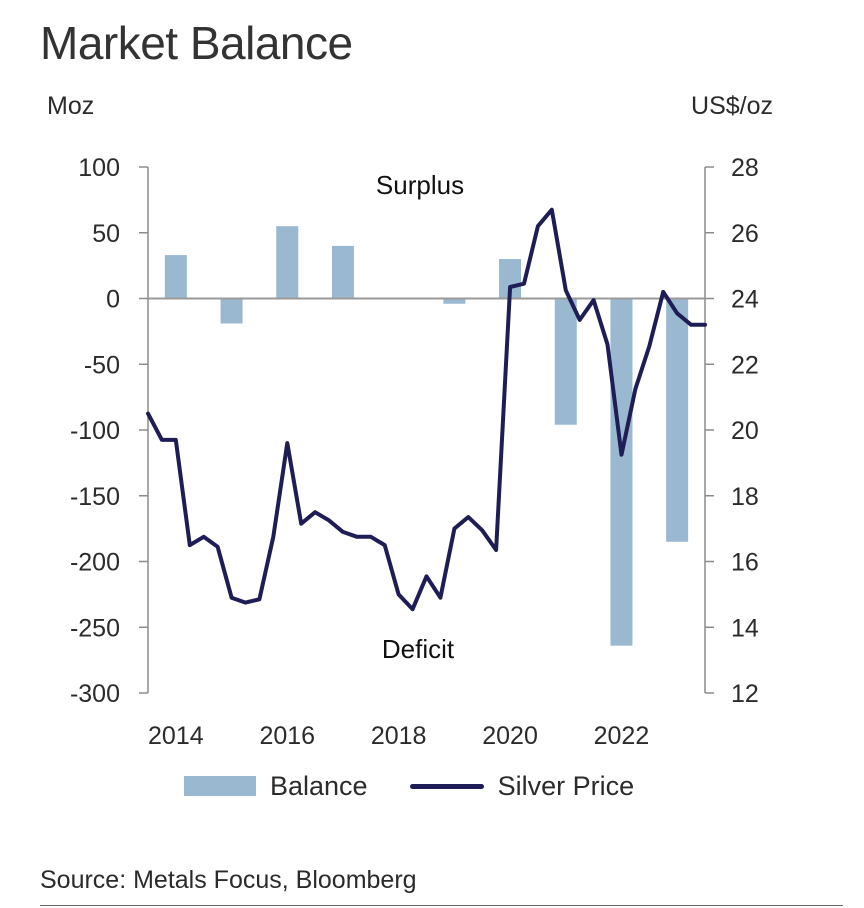 Image resolution: width=864 pixels, height=908 pixels. What do you see at coordinates (102, 365) in the screenshot?
I see `left-tick-label: -50` at bounding box center [102, 365].